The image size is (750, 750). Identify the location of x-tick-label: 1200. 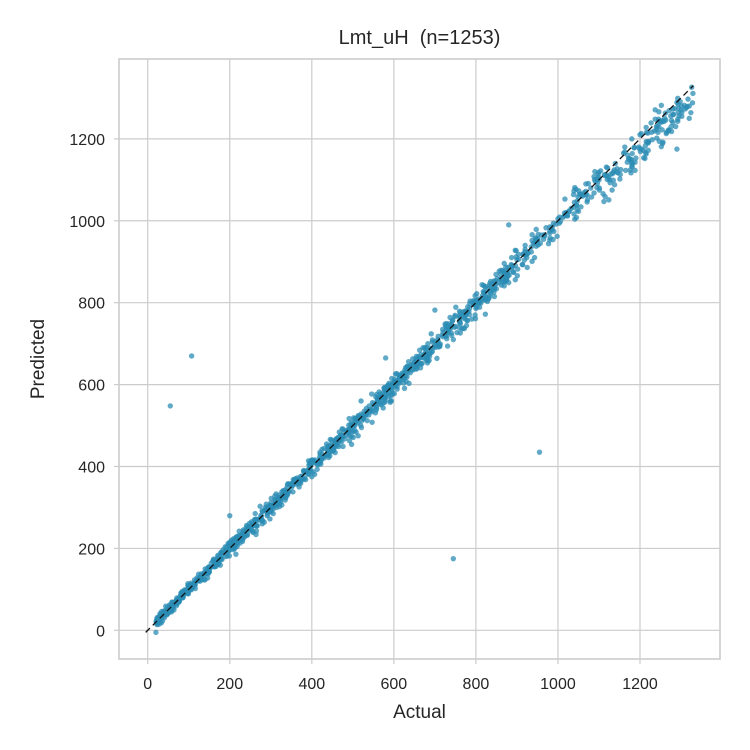
(640, 684).